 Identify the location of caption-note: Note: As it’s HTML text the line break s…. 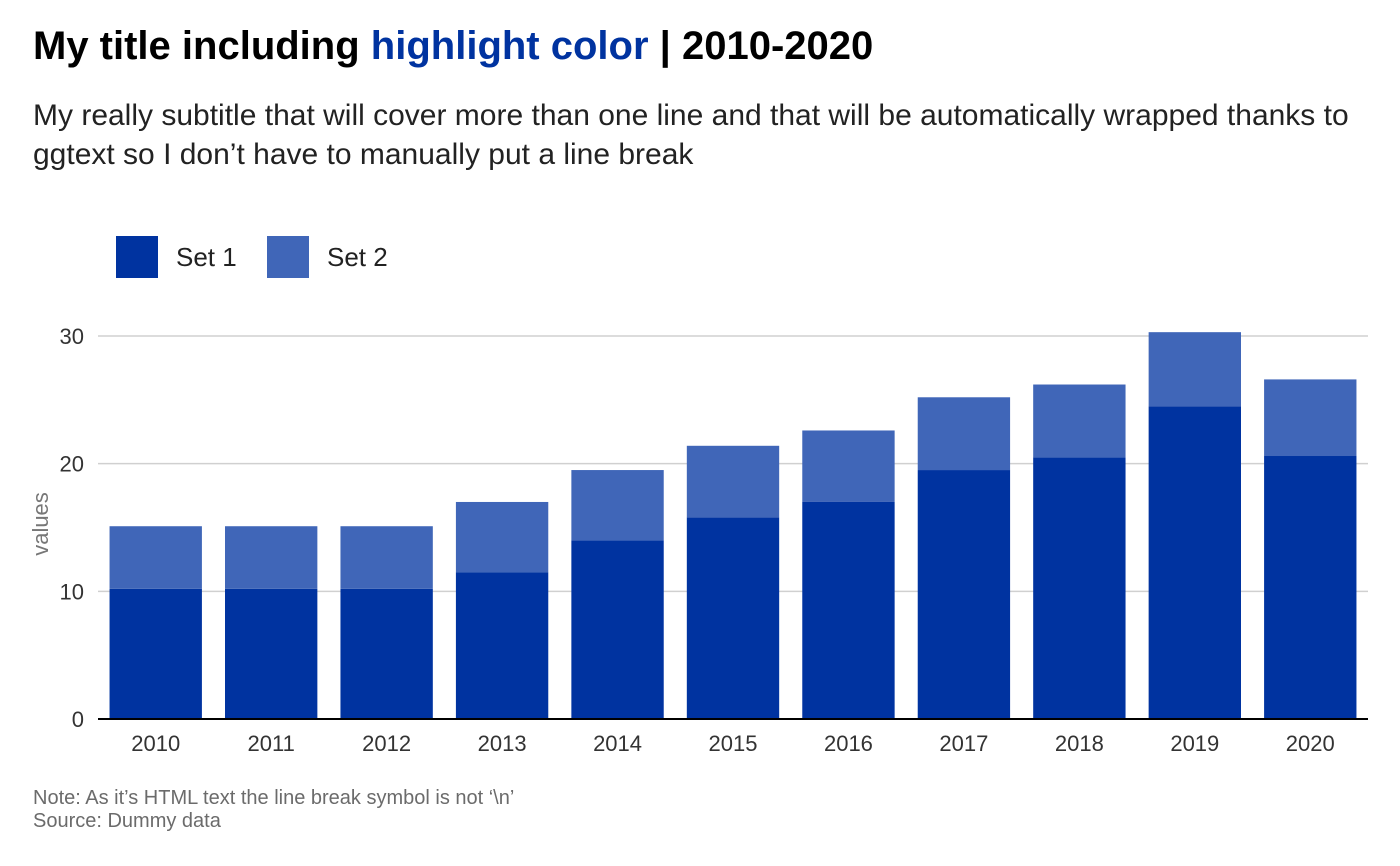
(274, 798).